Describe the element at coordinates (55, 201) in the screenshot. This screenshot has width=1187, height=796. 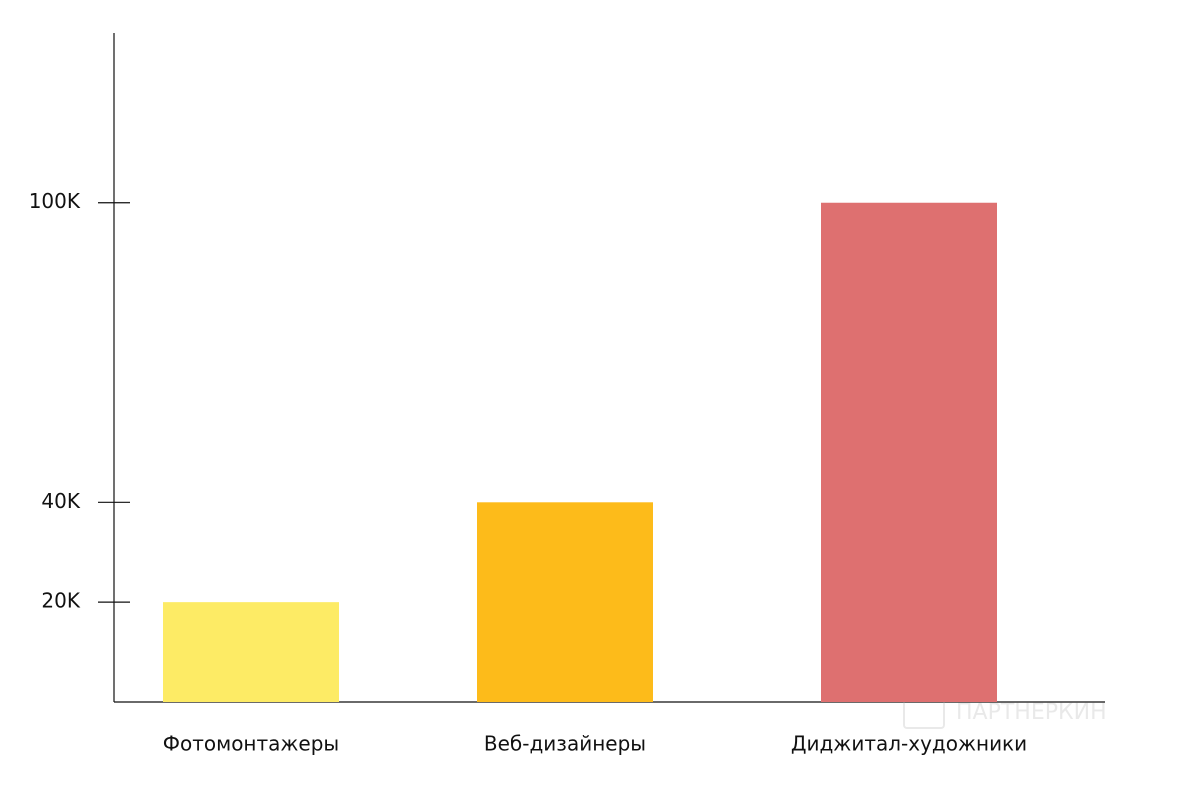
I see `y-tick-label: 100K` at that location.